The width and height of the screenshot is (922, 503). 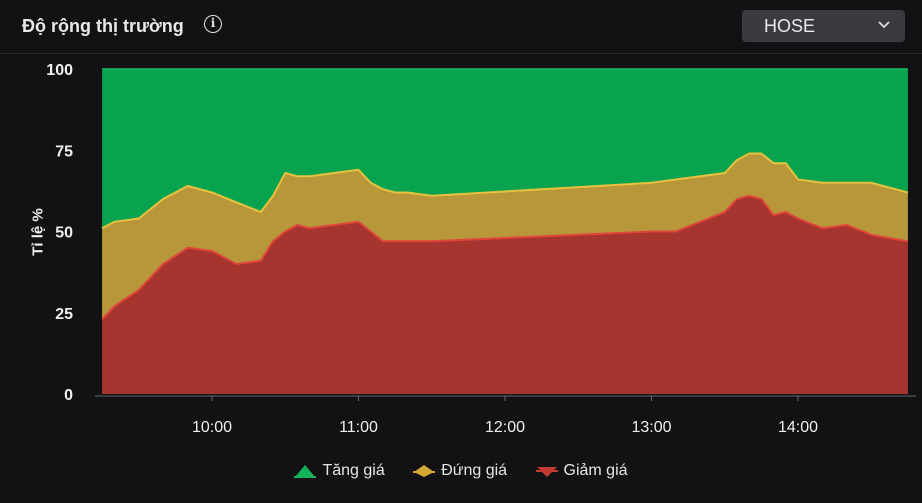 I want to click on legend-item-giam-gia: Giảm giá, so click(x=581, y=471).